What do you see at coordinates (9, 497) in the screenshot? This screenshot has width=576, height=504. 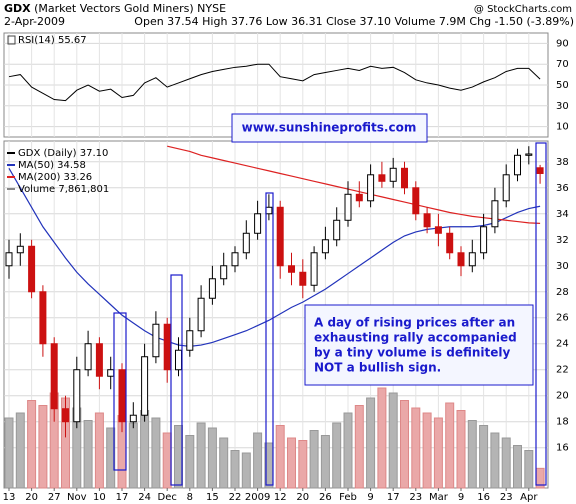 I see `x-tick-label: 13` at bounding box center [9, 497].